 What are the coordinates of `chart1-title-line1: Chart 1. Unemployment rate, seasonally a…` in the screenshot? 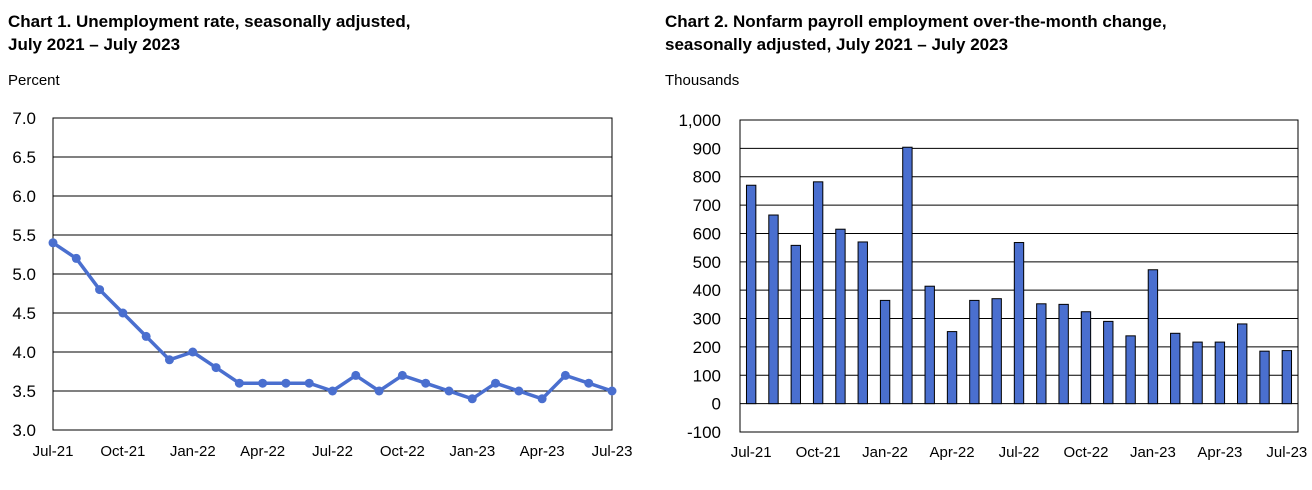 It's located at (209, 21).